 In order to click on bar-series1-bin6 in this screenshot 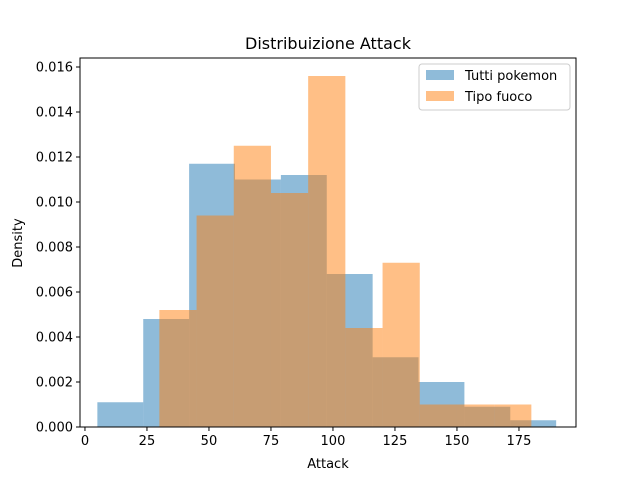, I will do `click(401, 344)`.